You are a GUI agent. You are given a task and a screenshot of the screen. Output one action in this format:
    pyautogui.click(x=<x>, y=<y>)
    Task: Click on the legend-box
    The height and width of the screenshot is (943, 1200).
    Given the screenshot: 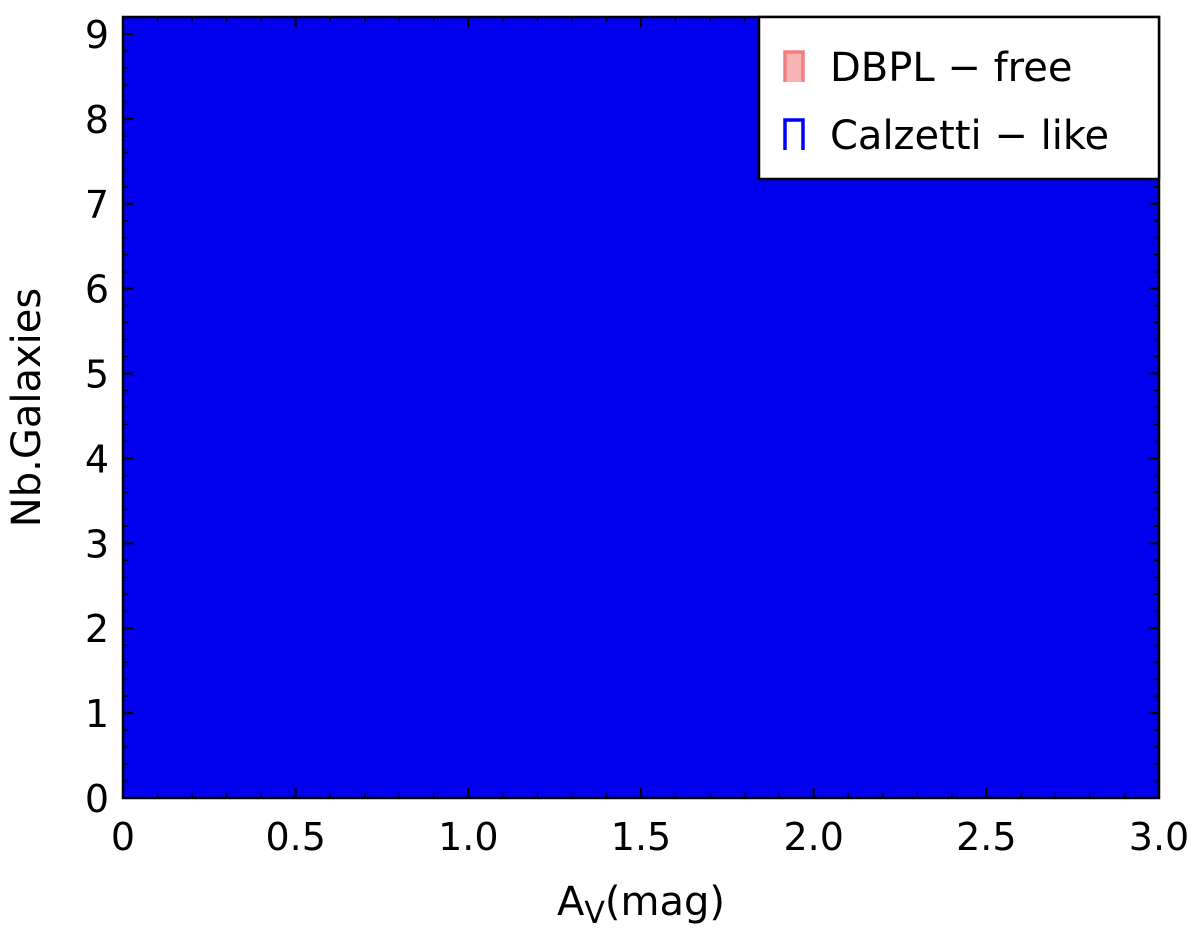 What is the action you would take?
    pyautogui.click(x=959, y=98)
    